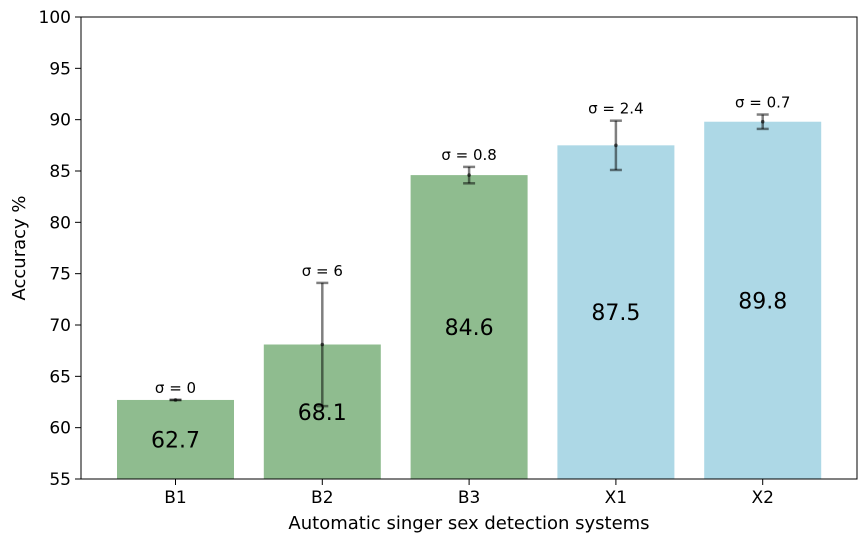 Image resolution: width=866 pixels, height=542 pixels. Describe the element at coordinates (322, 271) in the screenshot. I see `sigma-label: σ = 6` at that location.